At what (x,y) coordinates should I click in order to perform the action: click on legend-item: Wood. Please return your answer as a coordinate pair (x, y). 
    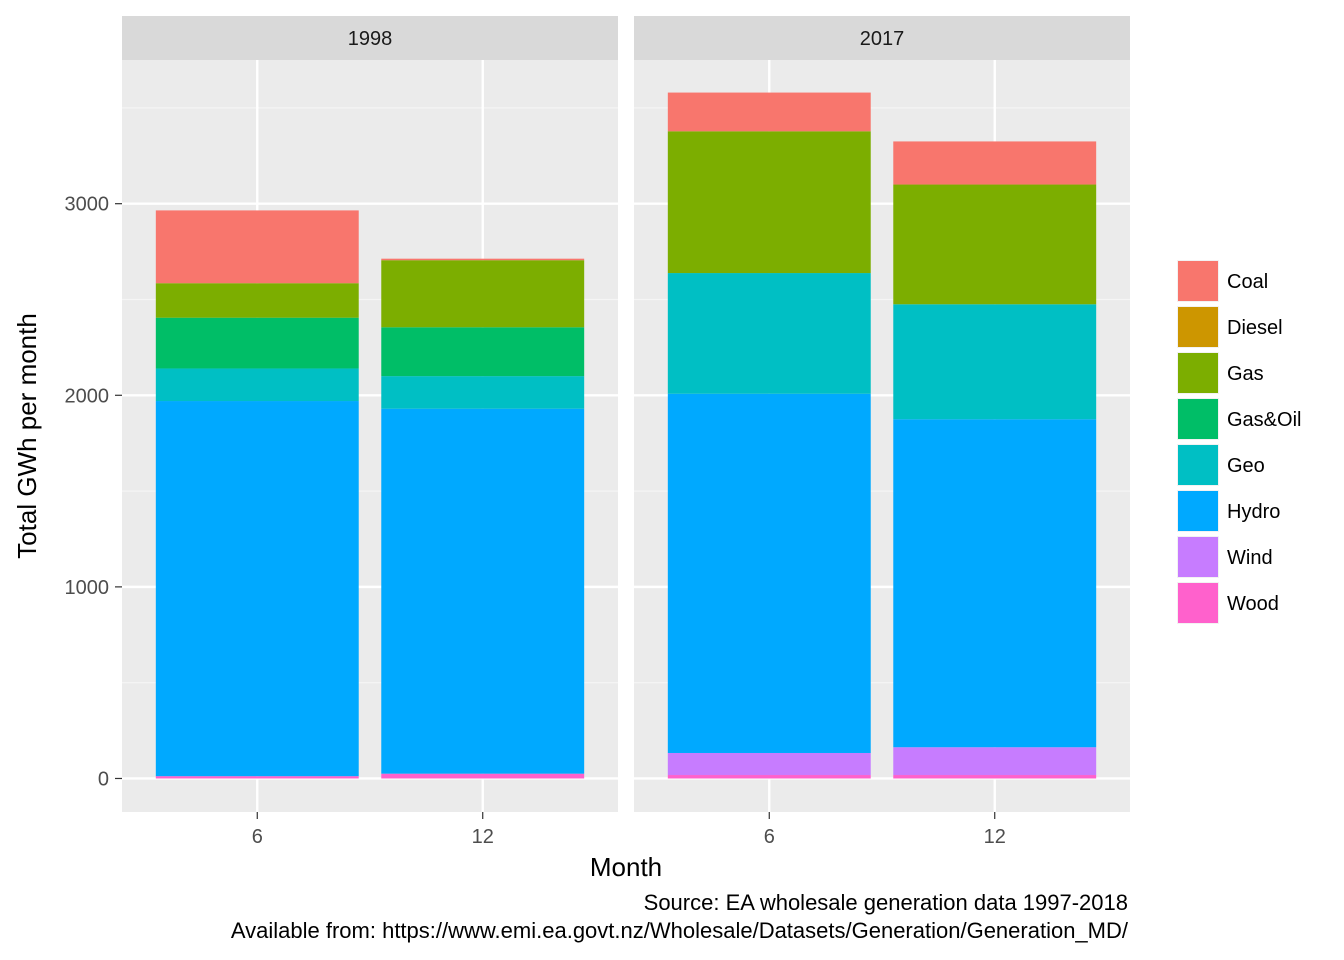
    Looking at the image, I should click on (1228, 603).